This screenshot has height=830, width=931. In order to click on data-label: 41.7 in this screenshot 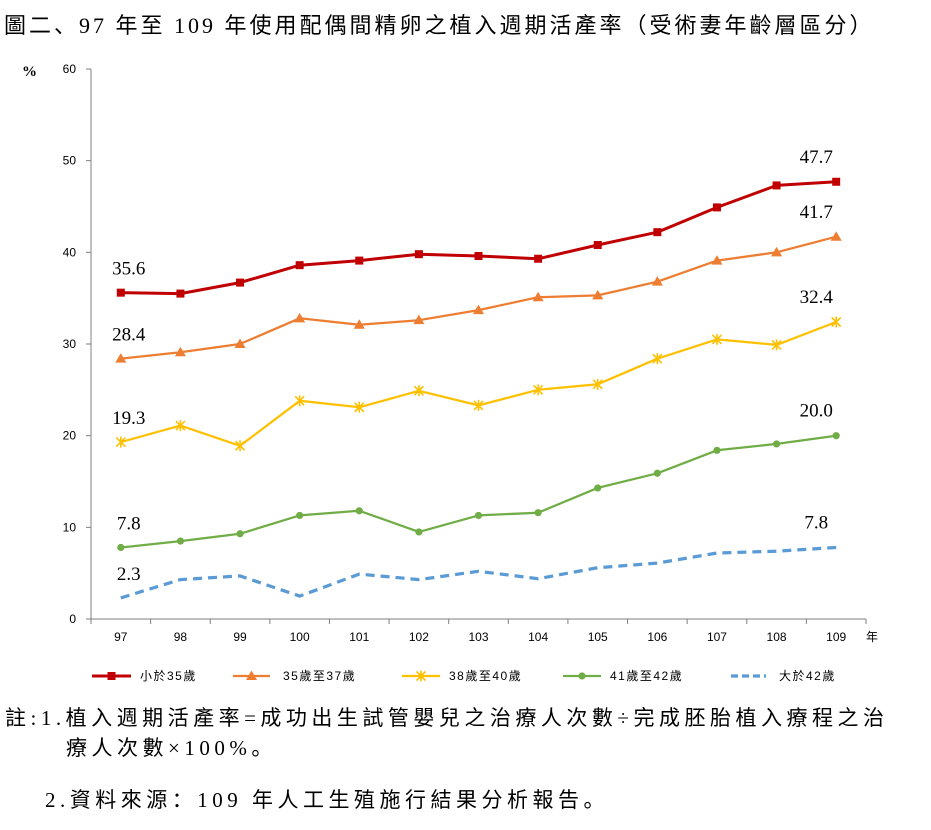, I will do `click(816, 212)`.